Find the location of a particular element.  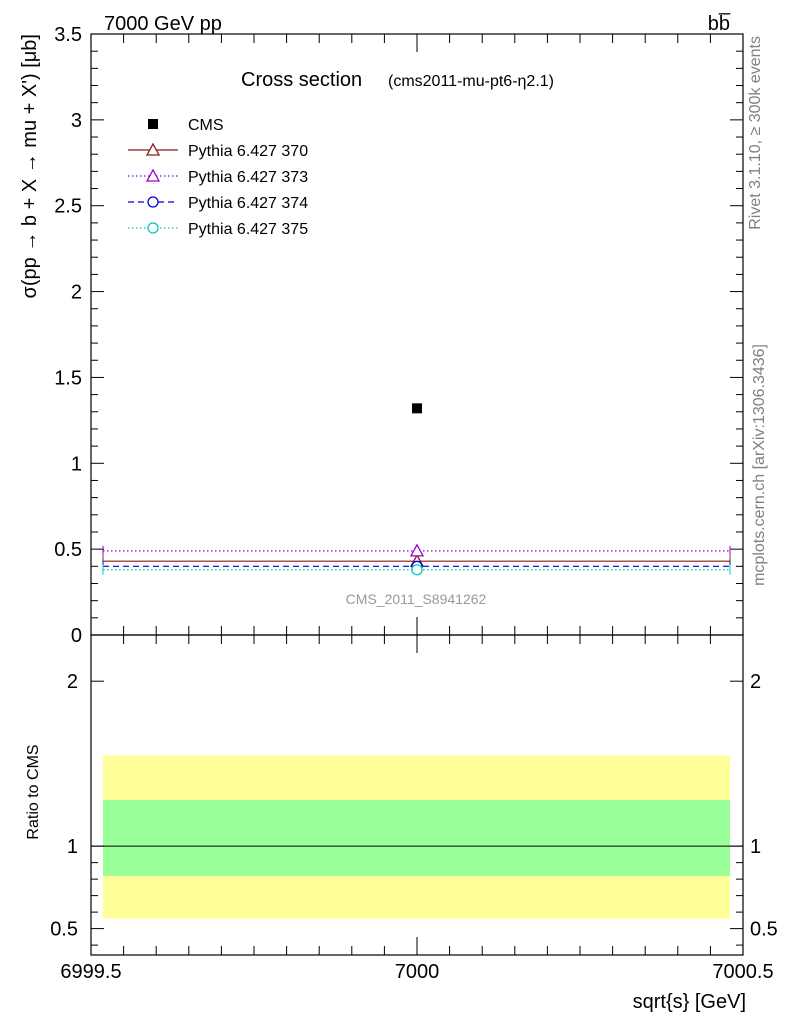

ratio-y-tick-label: 1 is located at coordinates (72, 847).